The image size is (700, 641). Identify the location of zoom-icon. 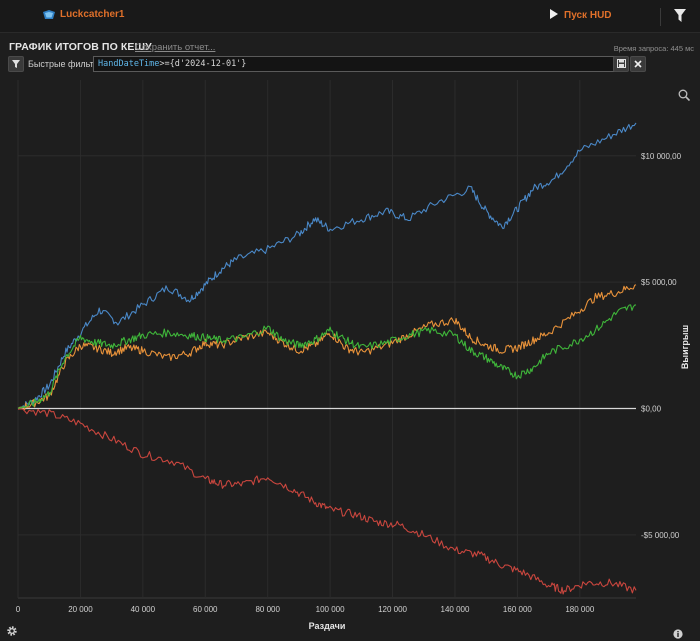
(684, 97).